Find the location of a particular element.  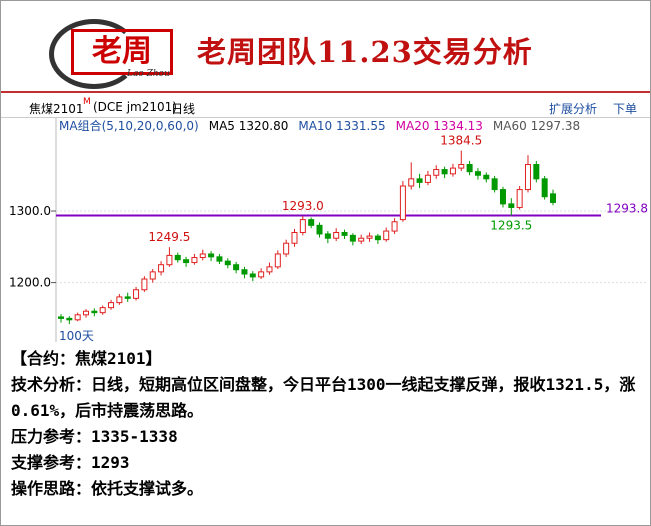

annotation: 1384.5 is located at coordinates (461, 141).